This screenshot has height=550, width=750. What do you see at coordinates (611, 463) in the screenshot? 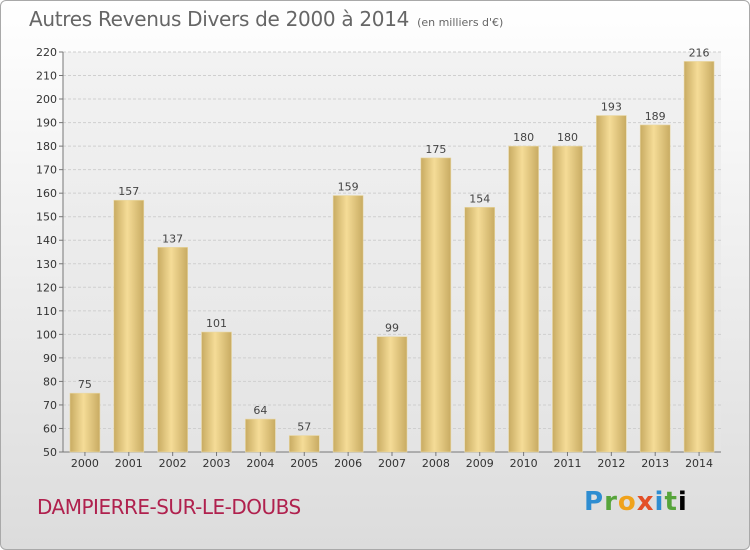
I see `x-tick-label: 2012` at bounding box center [611, 463].